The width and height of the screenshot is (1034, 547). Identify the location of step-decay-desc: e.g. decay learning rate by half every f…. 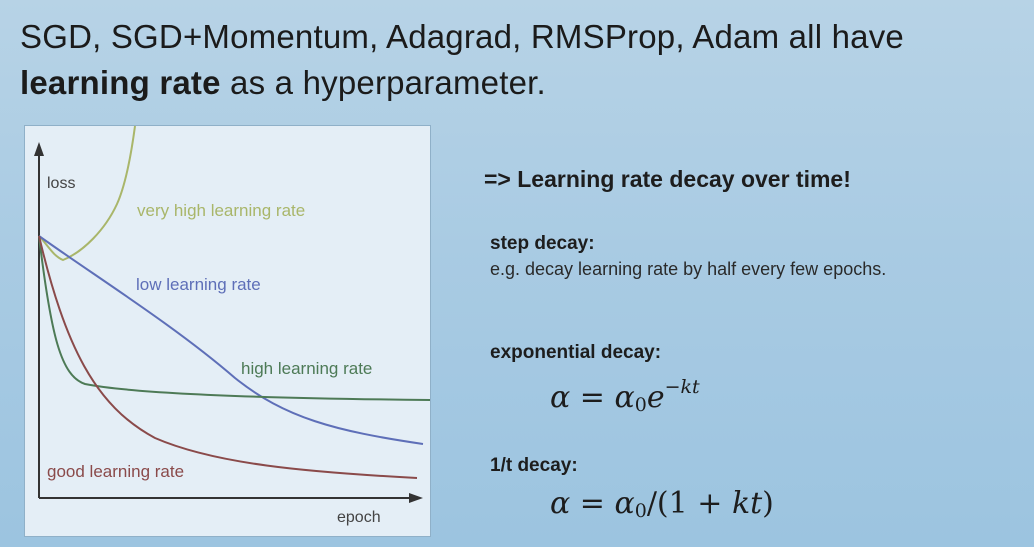
(688, 269).